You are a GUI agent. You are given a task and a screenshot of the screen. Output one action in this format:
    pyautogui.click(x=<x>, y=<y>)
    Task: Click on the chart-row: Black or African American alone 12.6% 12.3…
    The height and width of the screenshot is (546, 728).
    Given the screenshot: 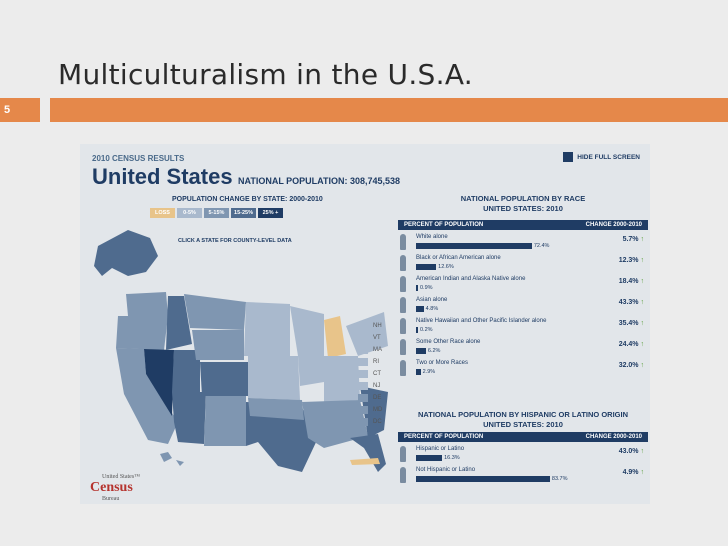 What is the action you would take?
    pyautogui.click(x=523, y=263)
    